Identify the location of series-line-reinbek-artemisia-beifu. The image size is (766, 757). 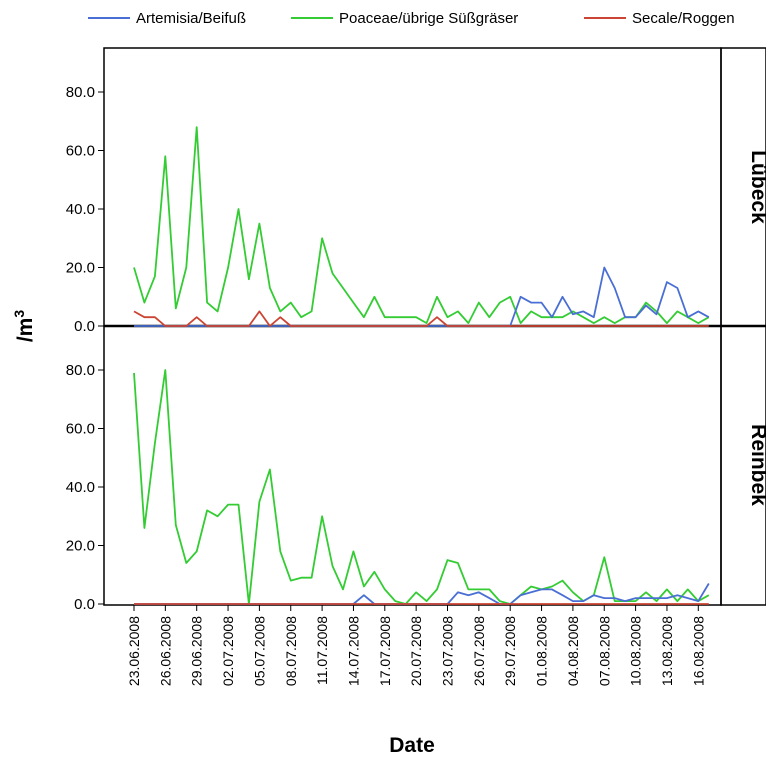
(422, 594).